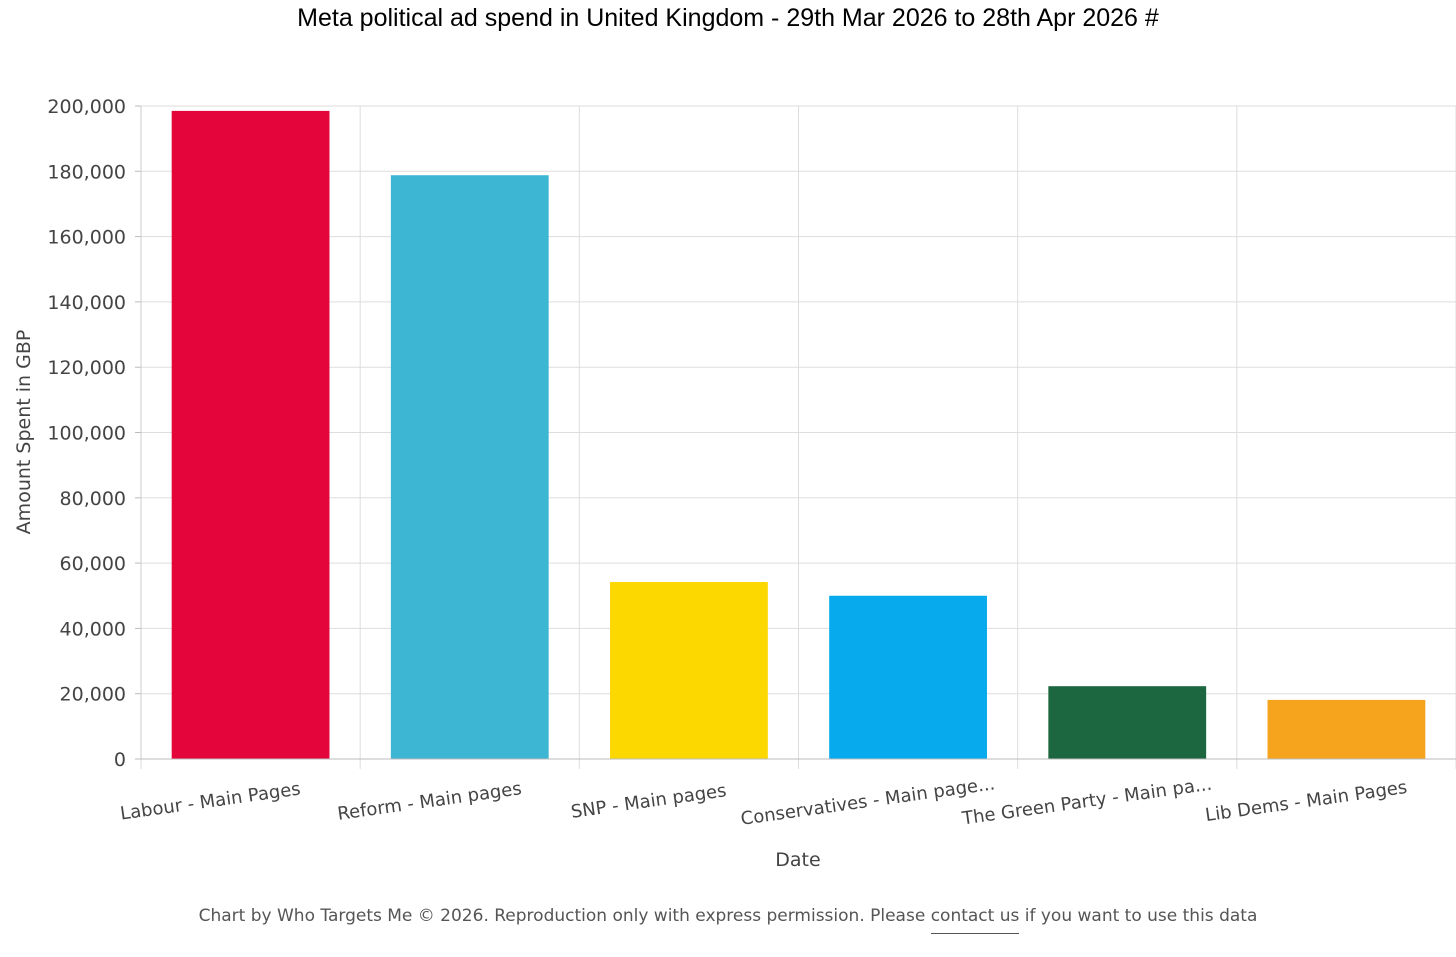  What do you see at coordinates (429, 801) in the screenshot?
I see `x-tick-label: Reform - Main pages` at bounding box center [429, 801].